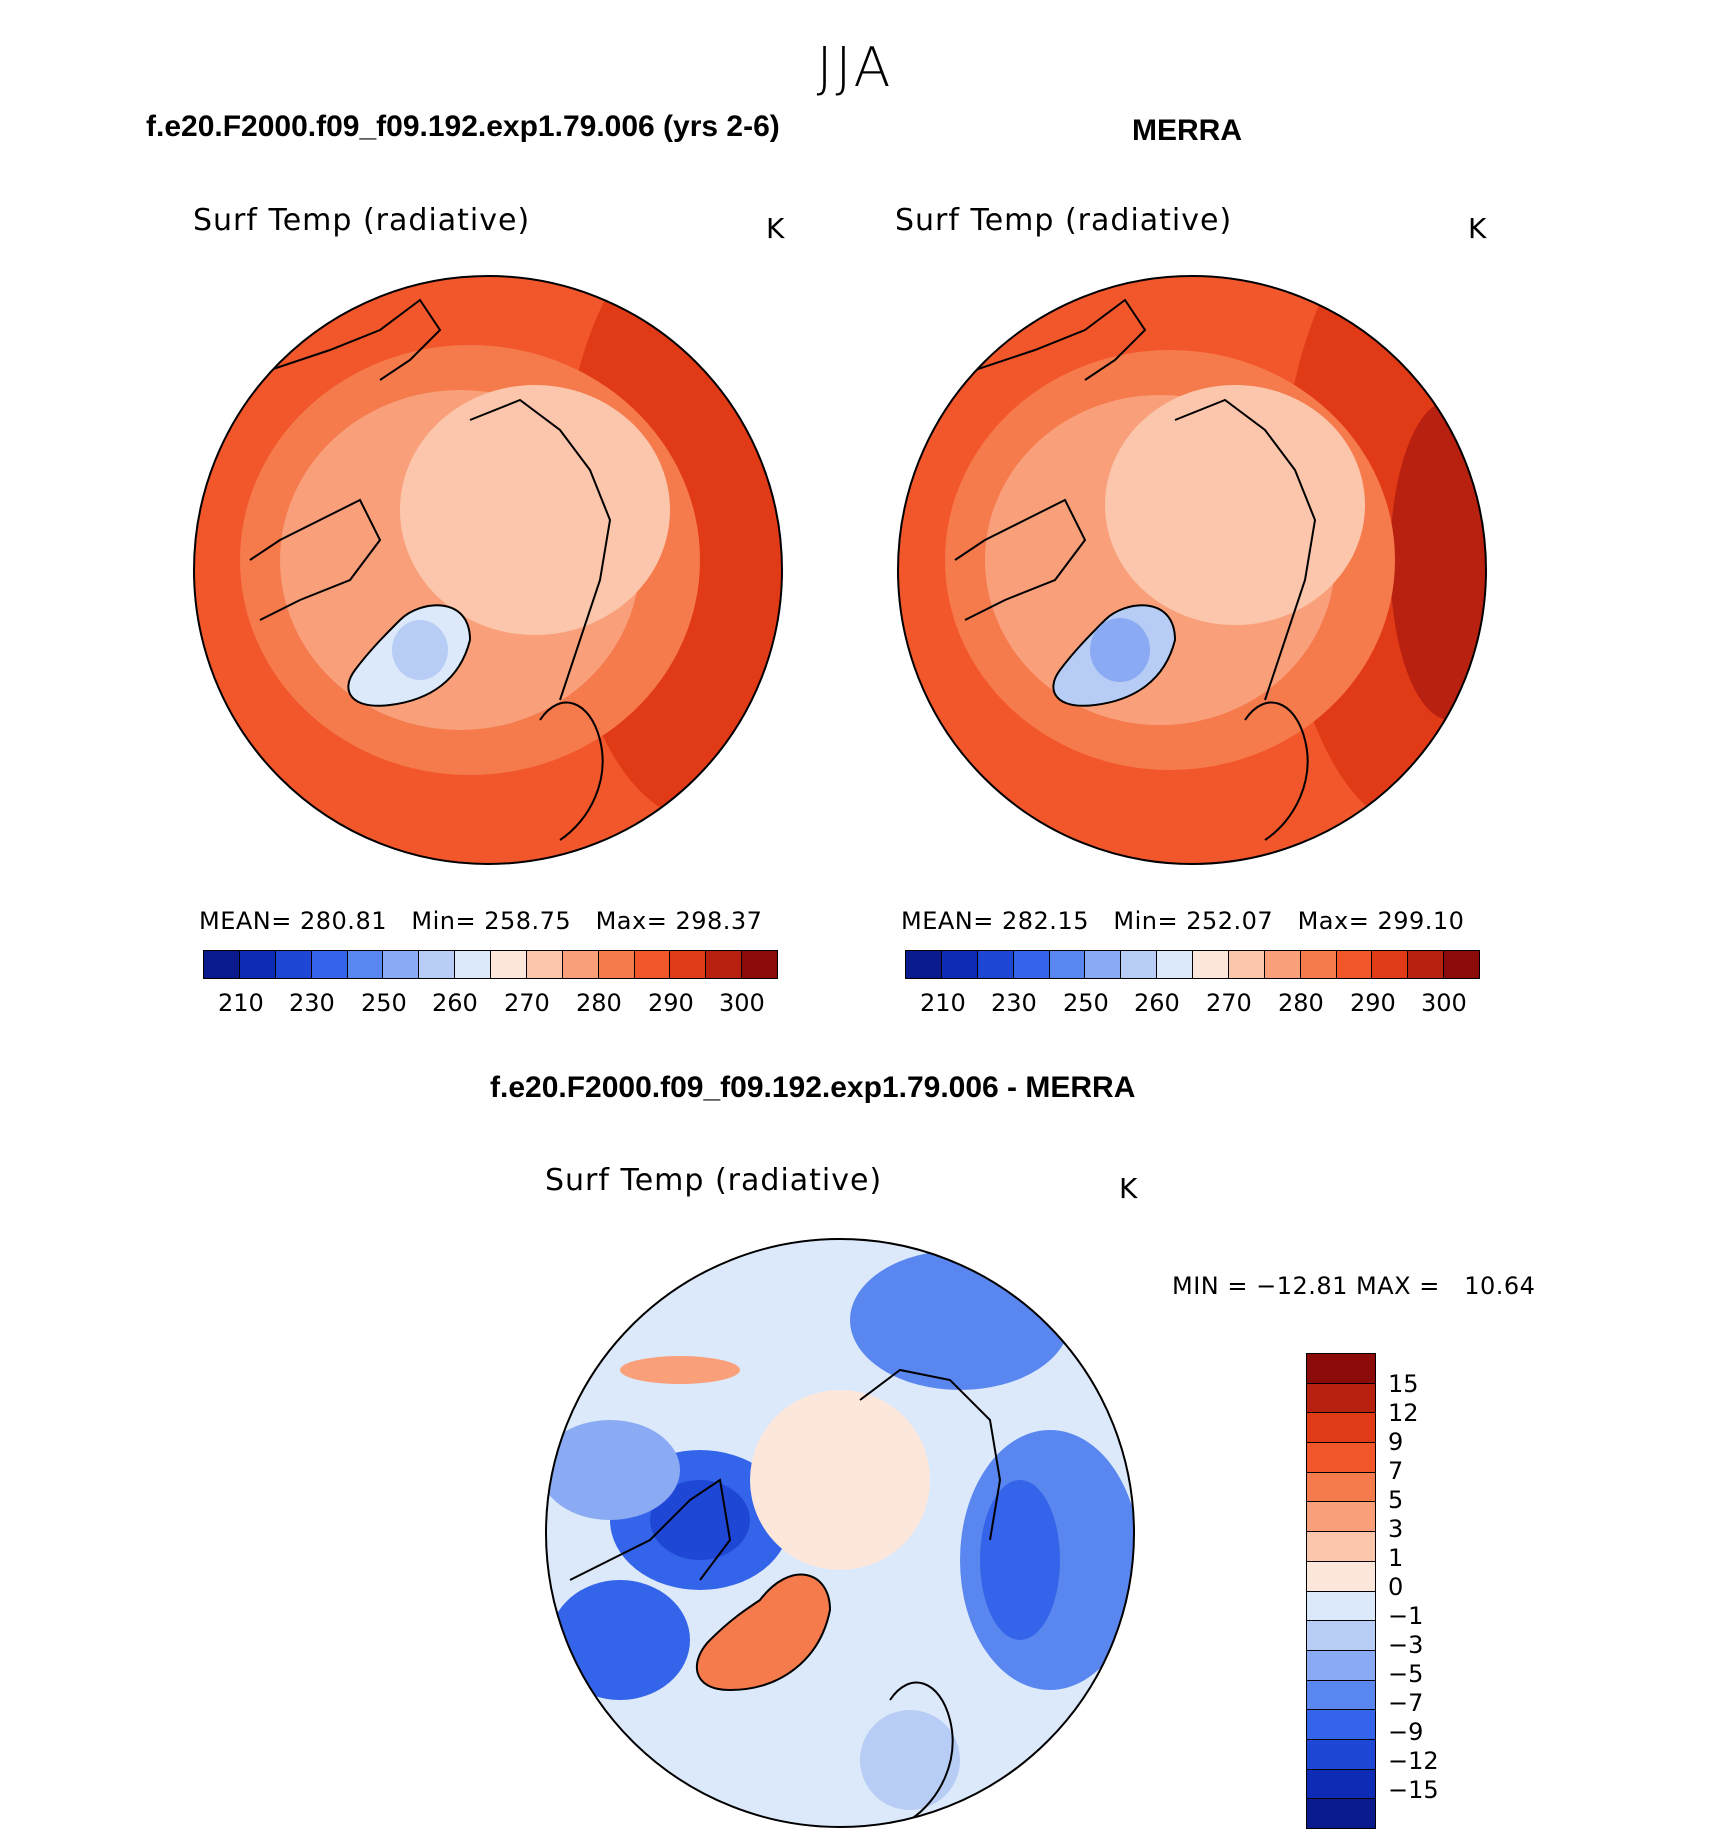 The image size is (1710, 1840). I want to click on map-region-canada, so click(620, 1640).